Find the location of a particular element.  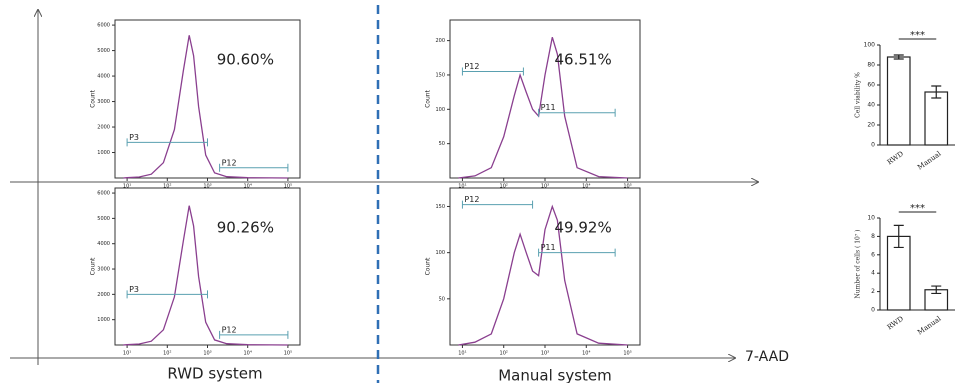

x-axis-label: 7-AAD is located at coordinates (767, 357).